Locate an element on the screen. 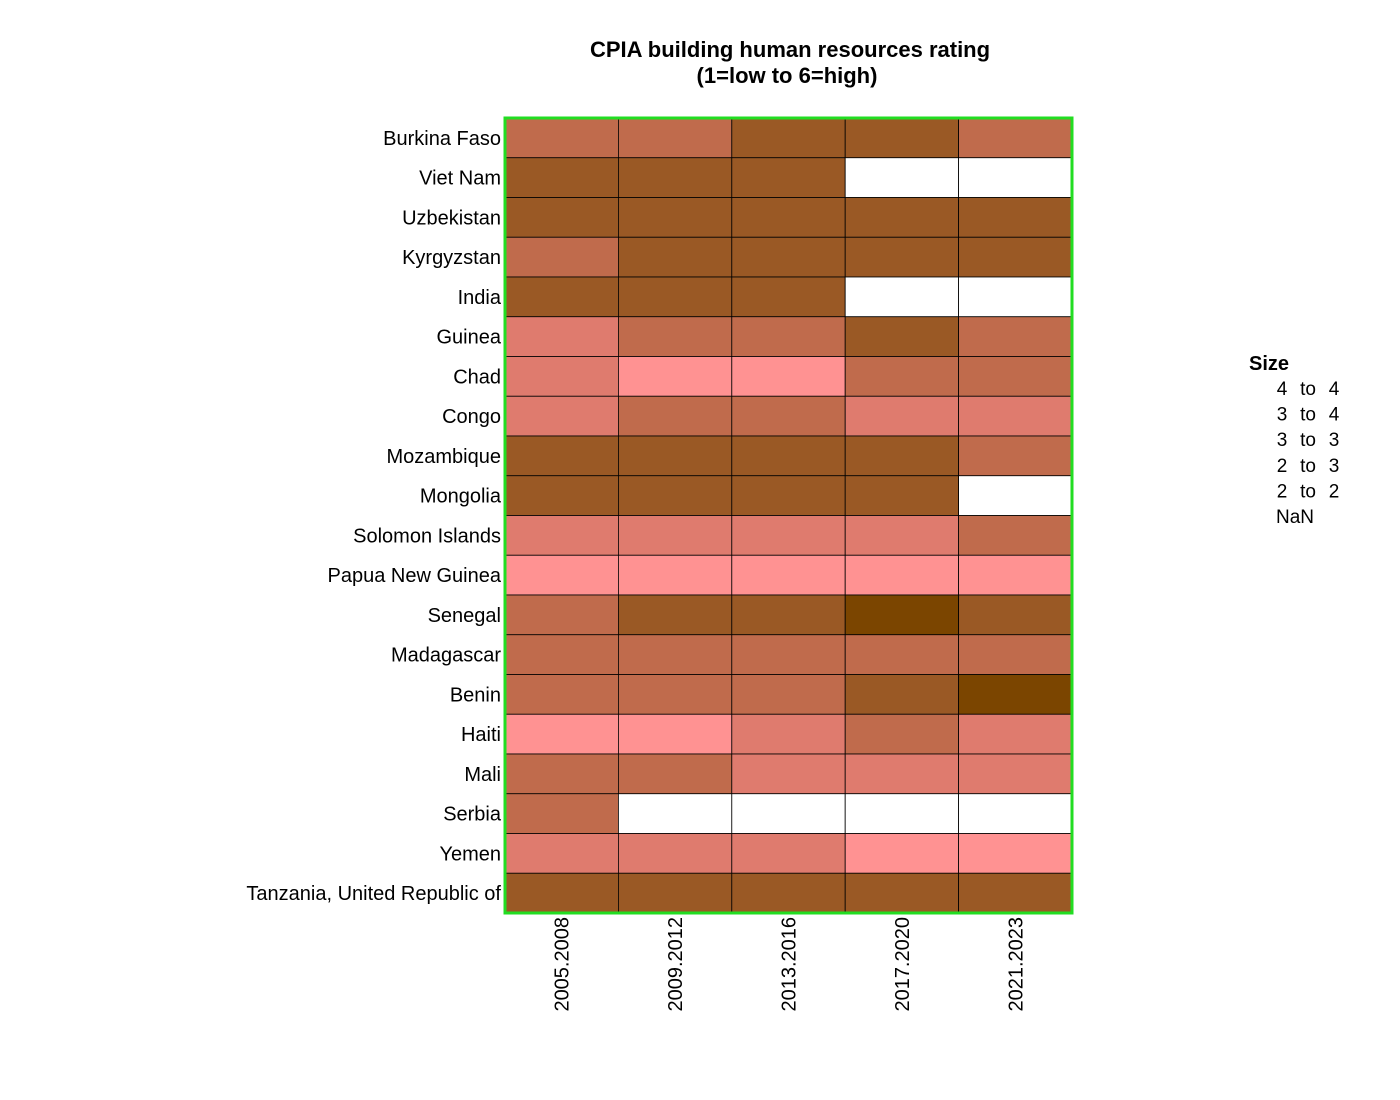 The height and width of the screenshot is (1100, 1400). column-label: 2017.2020 is located at coordinates (903, 964).